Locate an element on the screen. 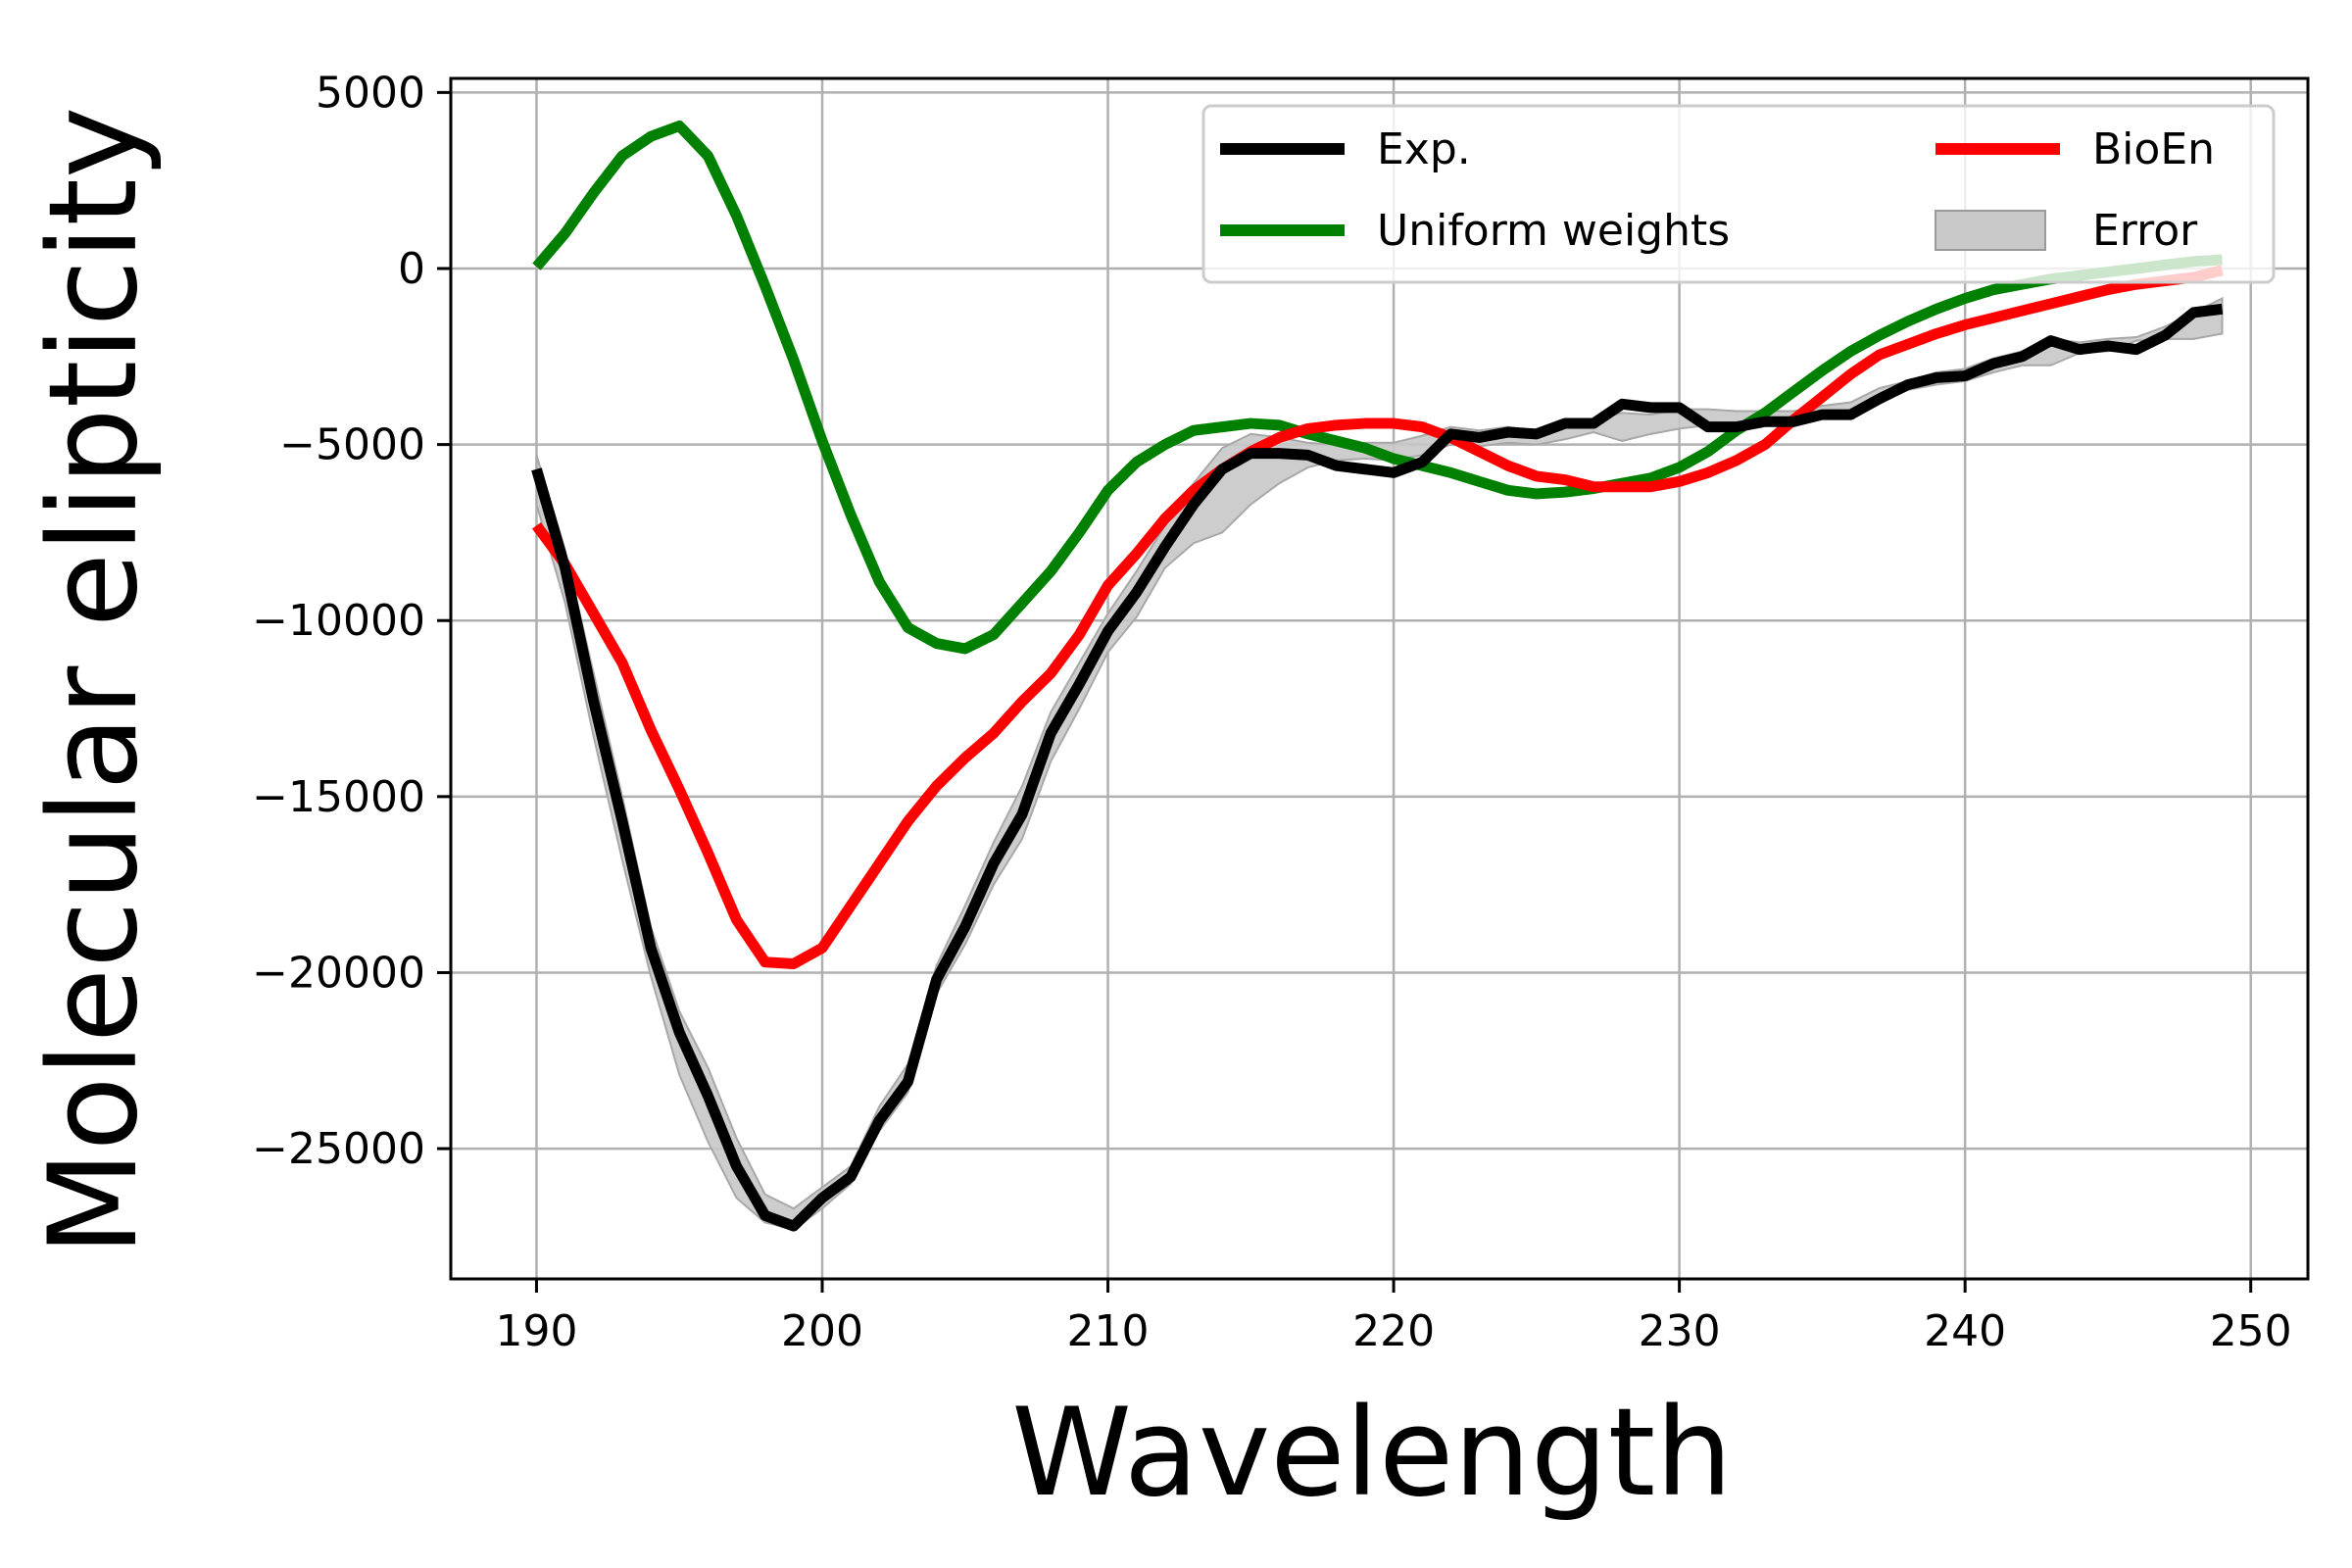 The image size is (2352, 1568). x-tick-label: 220 is located at coordinates (1393, 1331).